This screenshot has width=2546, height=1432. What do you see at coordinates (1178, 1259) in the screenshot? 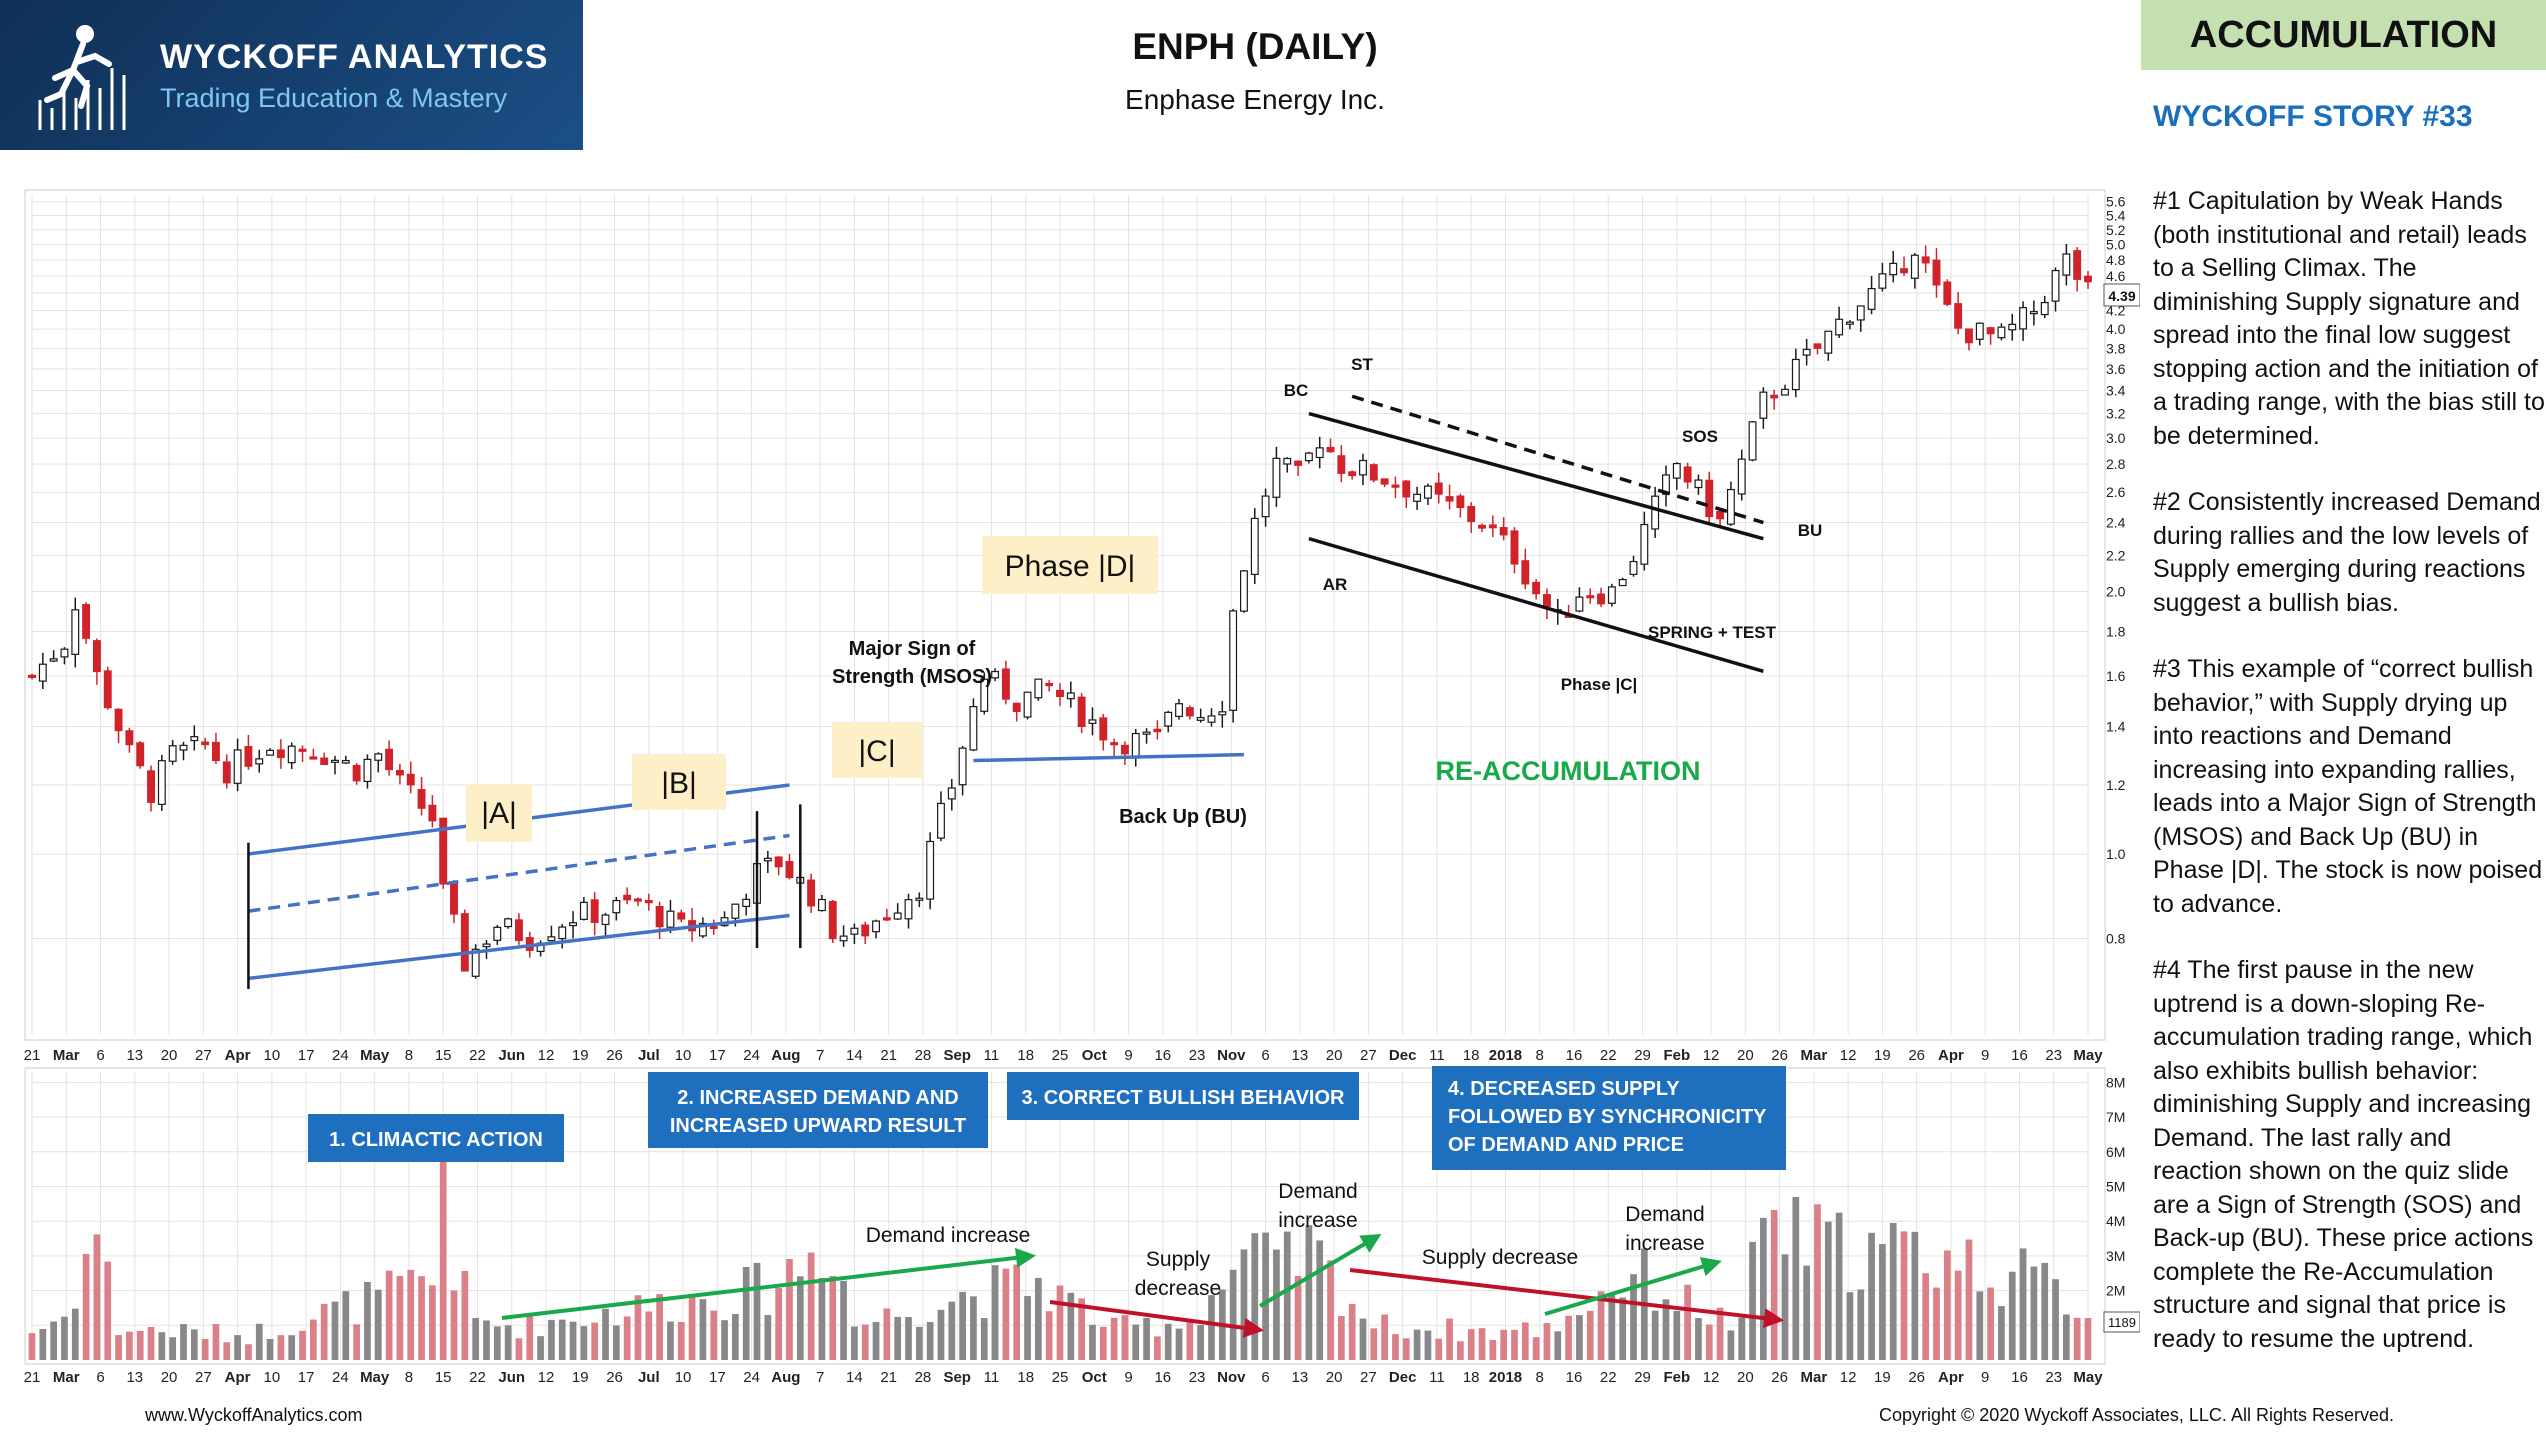
I see `supply-decrease-label-1a: Supply` at bounding box center [1178, 1259].